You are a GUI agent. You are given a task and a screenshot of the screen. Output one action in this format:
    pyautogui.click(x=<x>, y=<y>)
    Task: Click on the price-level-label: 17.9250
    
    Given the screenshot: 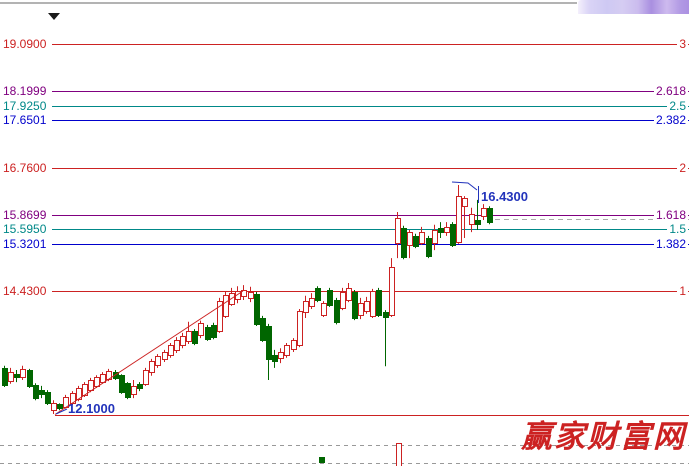 What is the action you would take?
    pyautogui.click(x=25, y=105)
    